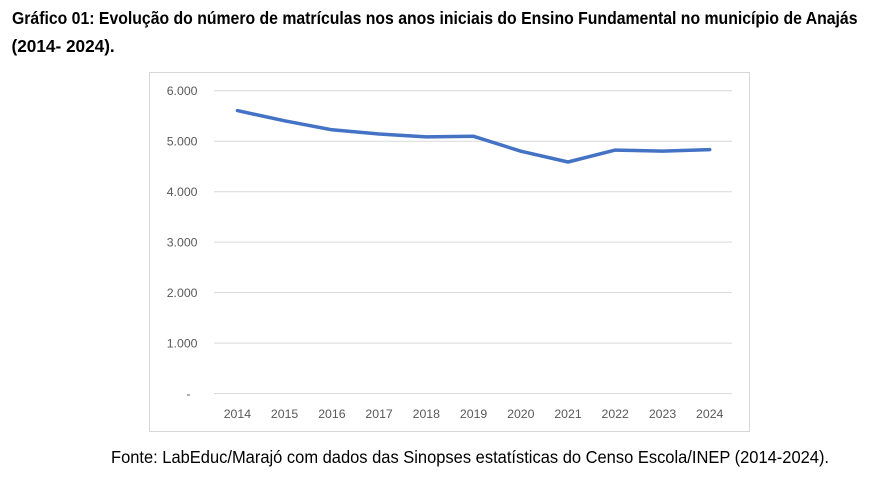 This screenshot has width=886, height=480. I want to click on svg-text: 5.000, so click(182, 142).